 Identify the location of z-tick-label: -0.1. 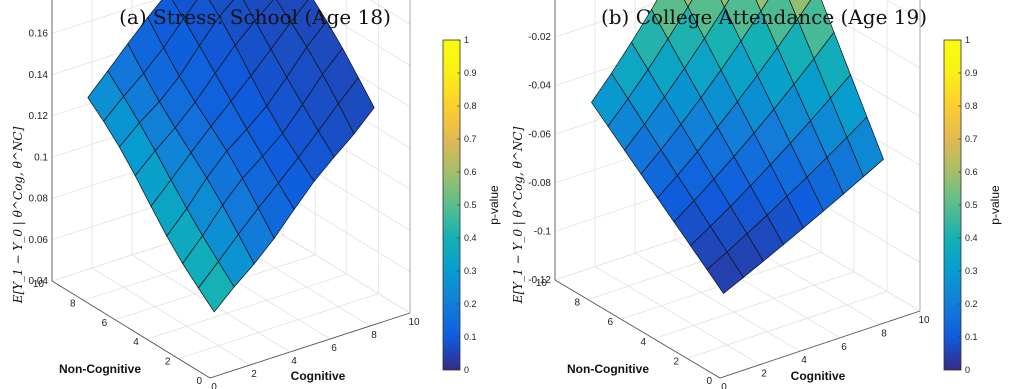
(543, 231).